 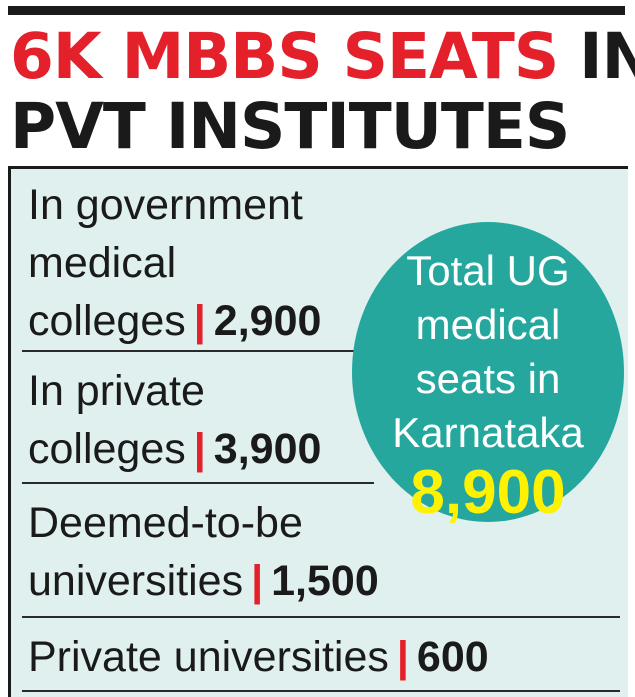 What do you see at coordinates (290, 126) in the screenshot?
I see `headline-line2: PVT INSTITUTES` at bounding box center [290, 126].